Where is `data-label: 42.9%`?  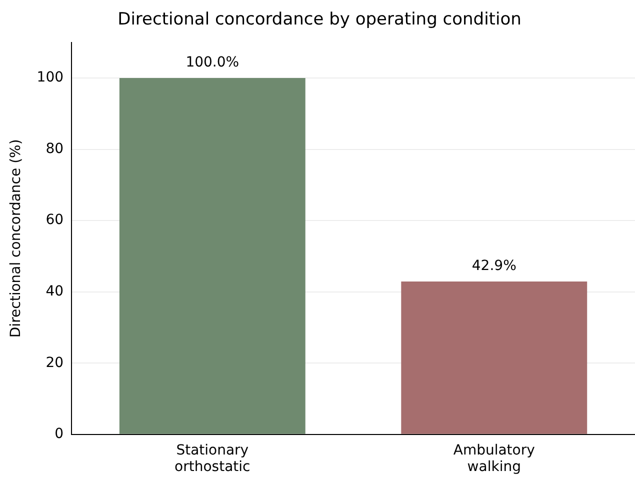 data-label: 42.9% is located at coordinates (494, 266).